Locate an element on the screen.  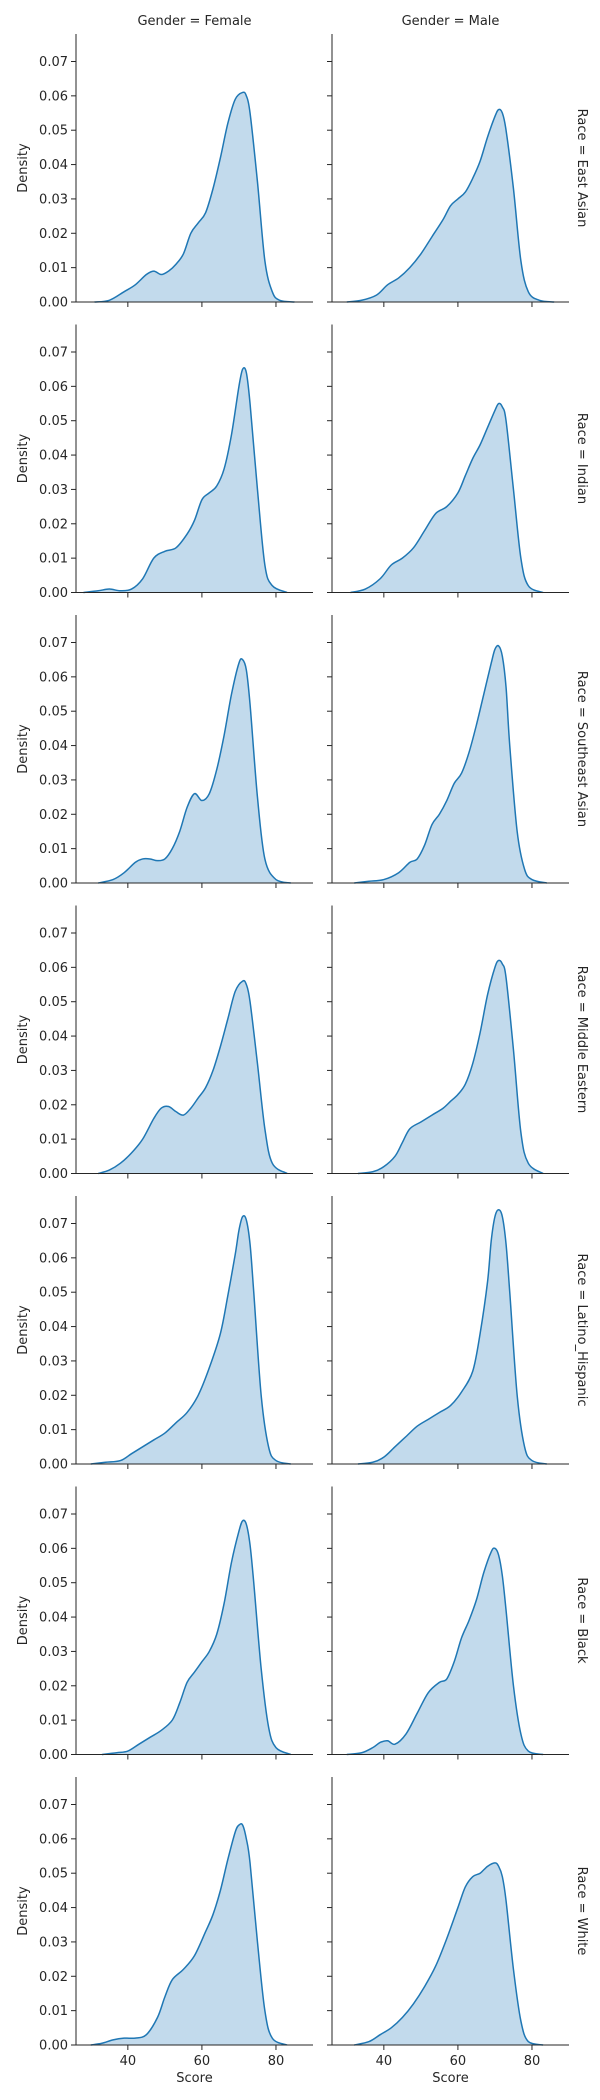
panel-race-southeast-asian-gender-male is located at coordinates (448, 751).